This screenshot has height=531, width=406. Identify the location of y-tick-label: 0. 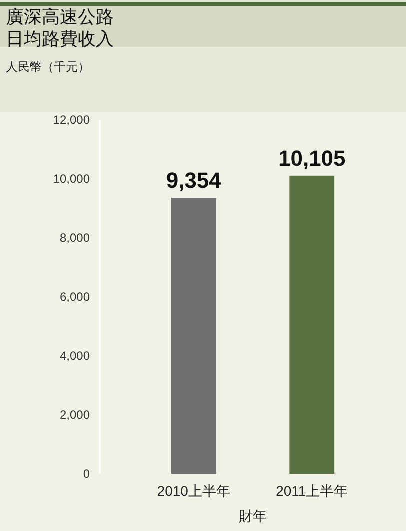
(86, 473).